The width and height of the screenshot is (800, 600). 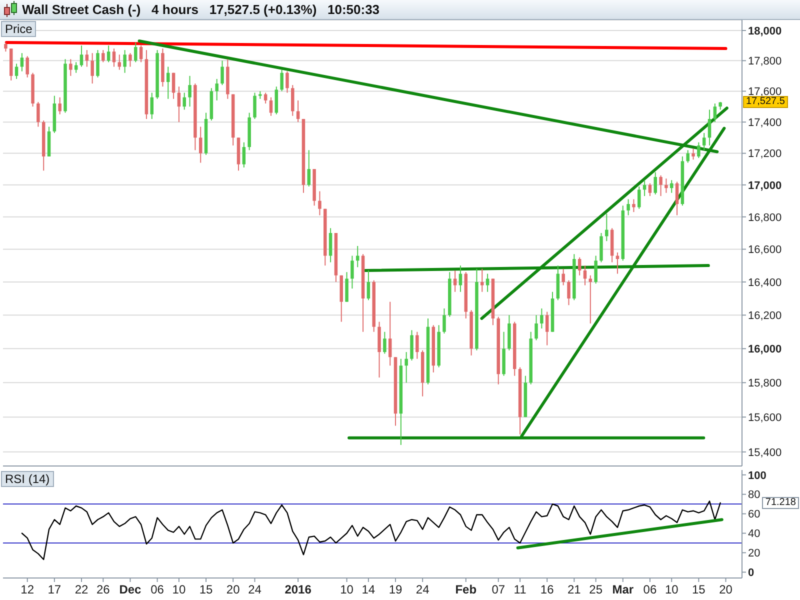 What do you see at coordinates (765, 122) in the screenshot?
I see `y-tick-label: 17,400` at bounding box center [765, 122].